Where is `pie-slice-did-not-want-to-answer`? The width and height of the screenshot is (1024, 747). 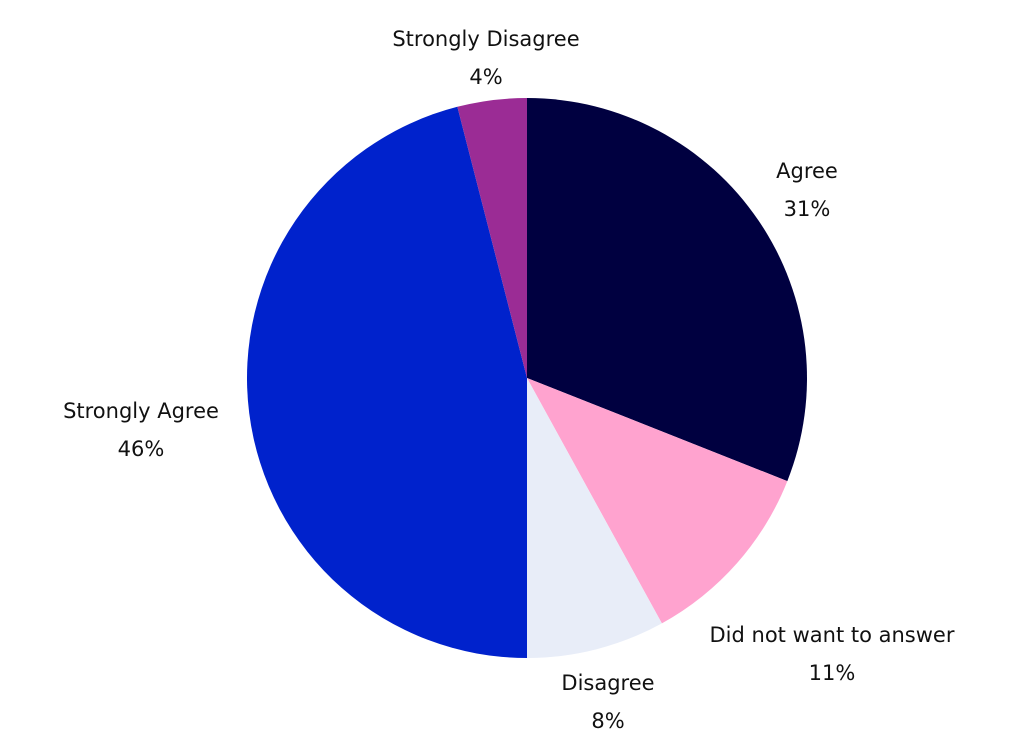 pie-slice-did-not-want-to-answer is located at coordinates (657, 501).